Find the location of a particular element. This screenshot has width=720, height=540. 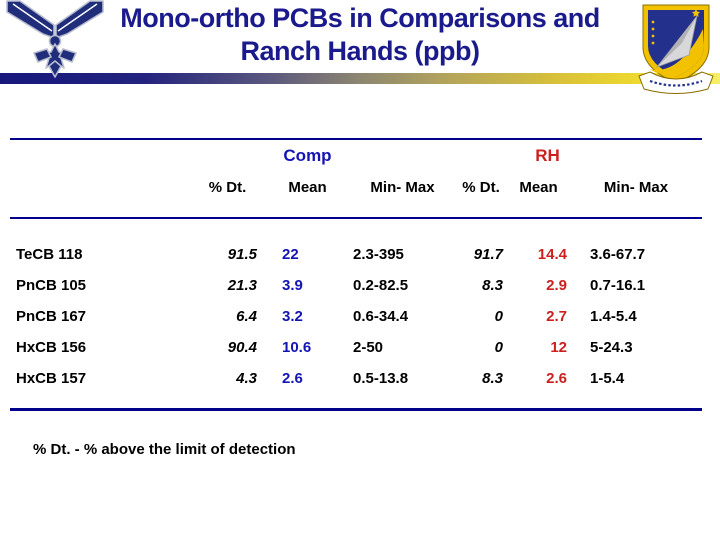

cell-rh-min-max: 0.7-16.1 is located at coordinates (618, 285).